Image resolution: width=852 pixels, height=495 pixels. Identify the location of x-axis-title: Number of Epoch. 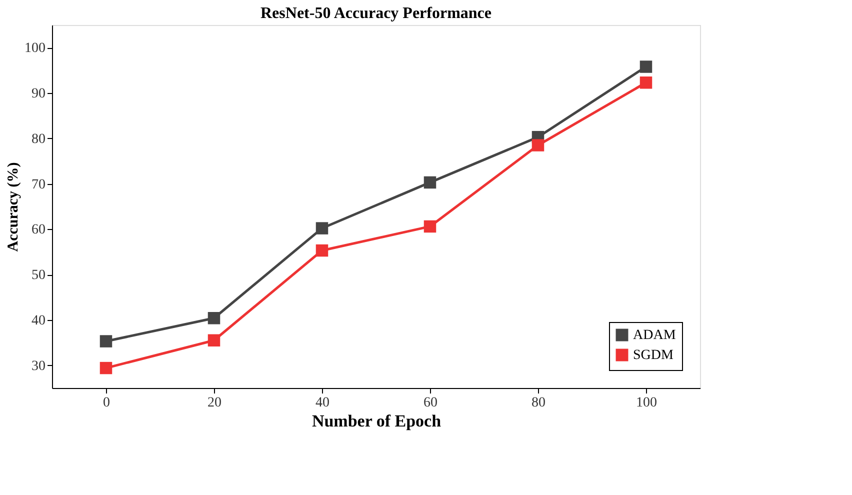
(377, 421).